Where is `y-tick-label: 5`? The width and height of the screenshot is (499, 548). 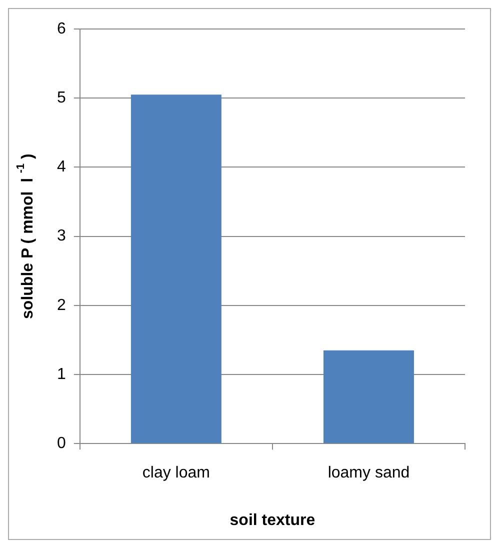 y-tick-label: 5 is located at coordinates (61, 98).